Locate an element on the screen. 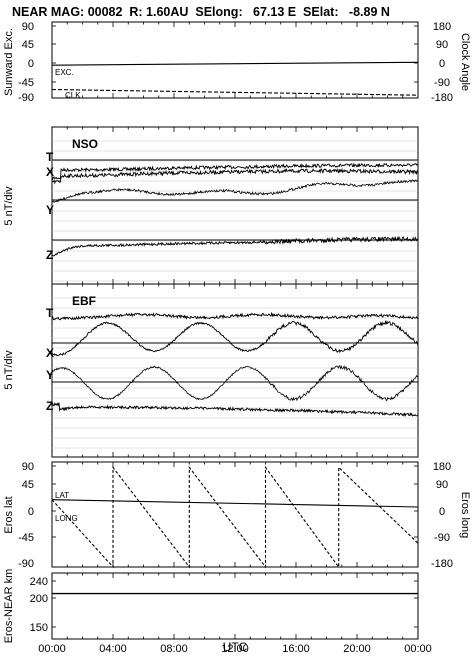 This screenshot has height=656, width=473. ebf-trace-y is located at coordinates (235, 383).